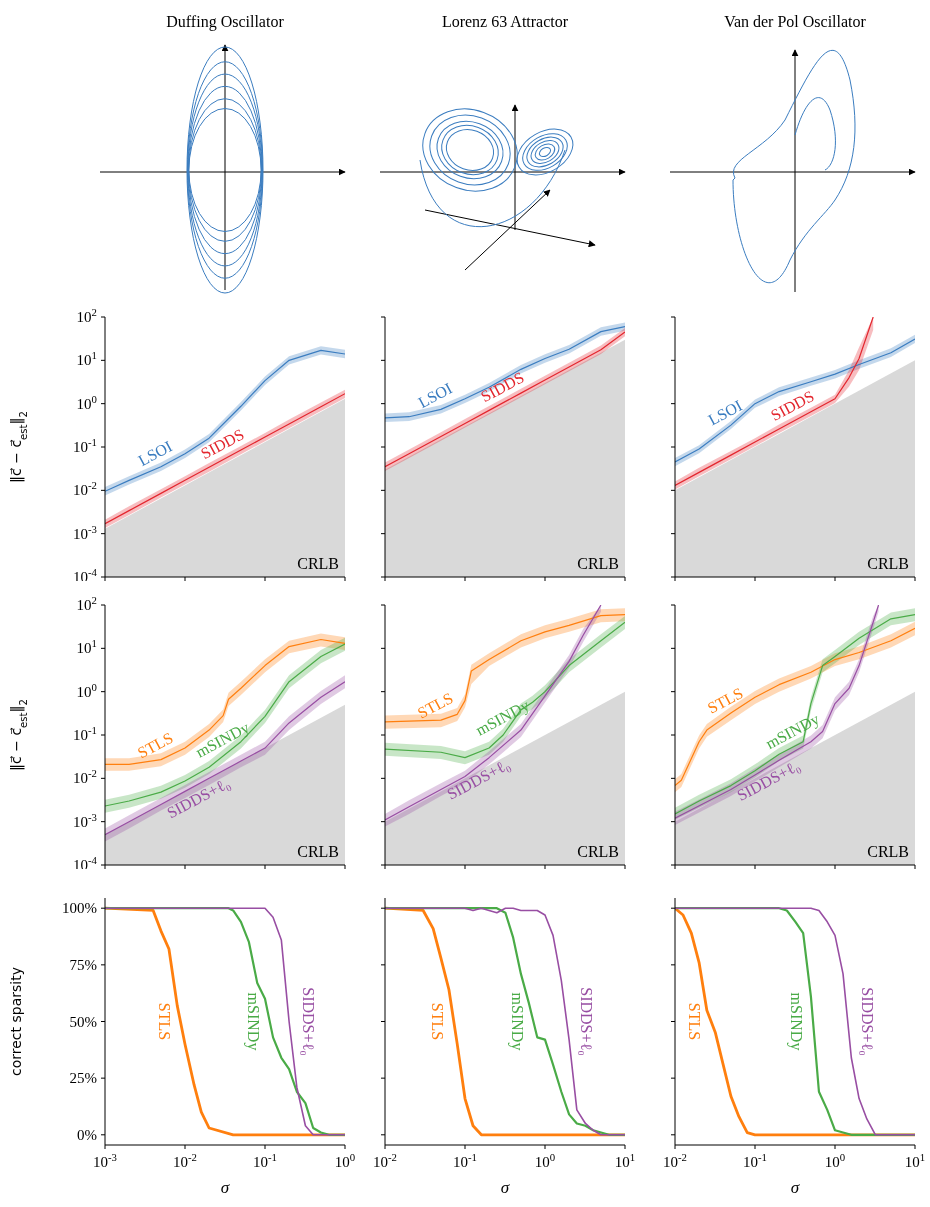 The width and height of the screenshot is (930, 1207). What do you see at coordinates (105, 1160) in the screenshot?
I see `x-tick-label: 10$^{-3}$` at bounding box center [105, 1160].